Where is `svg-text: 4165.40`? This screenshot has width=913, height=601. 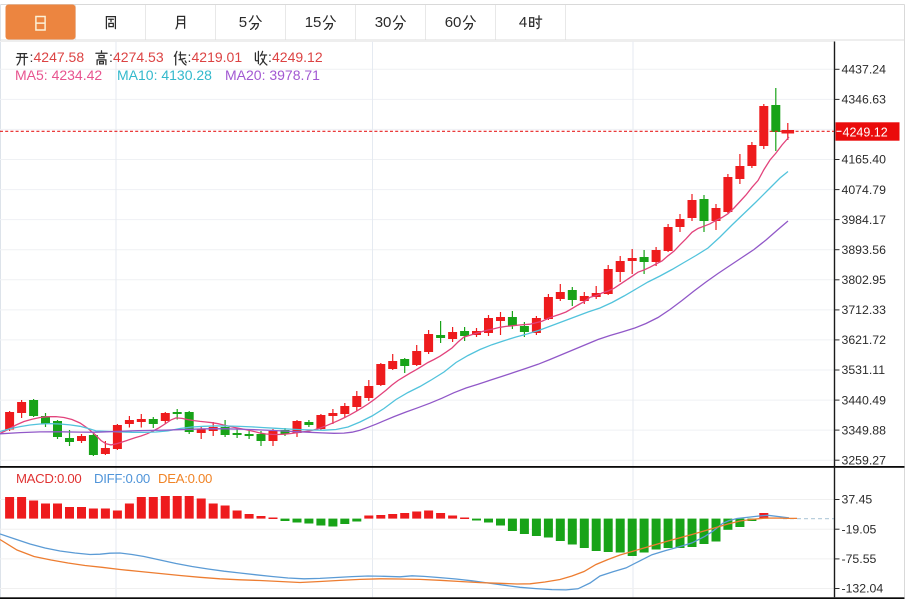 svg-text: 4165.40 is located at coordinates (864, 160).